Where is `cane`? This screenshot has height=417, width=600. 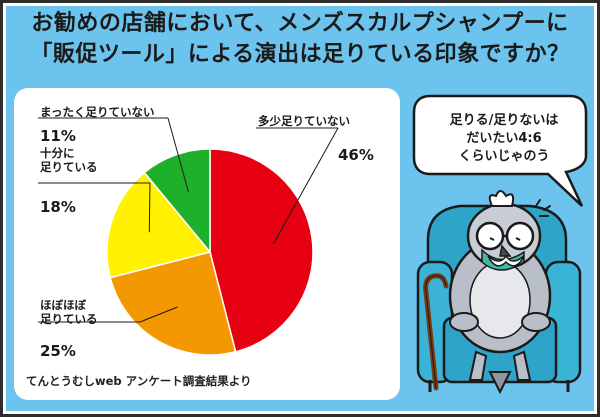
cane is located at coordinates (436, 332).